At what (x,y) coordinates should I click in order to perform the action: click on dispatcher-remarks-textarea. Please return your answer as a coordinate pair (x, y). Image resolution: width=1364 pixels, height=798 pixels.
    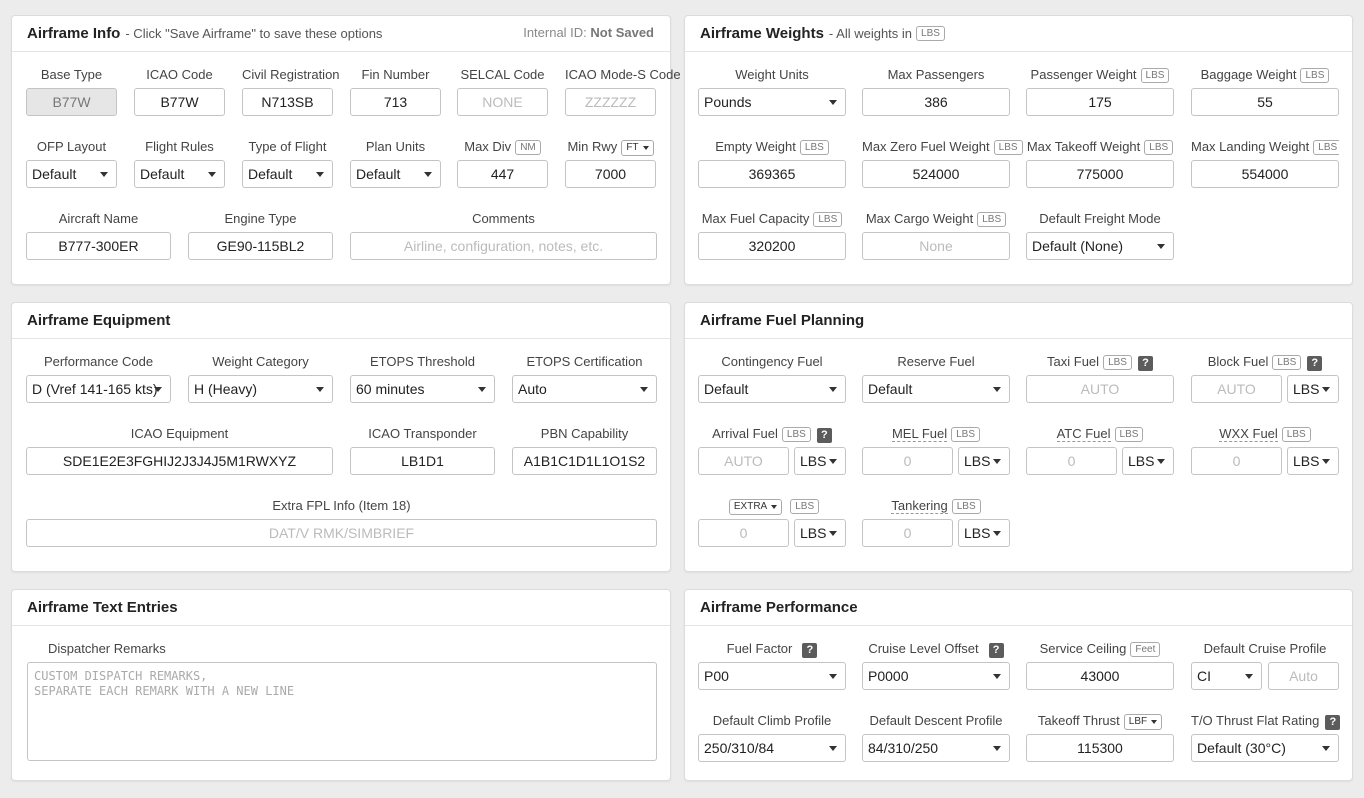
    Looking at the image, I should click on (342, 711).